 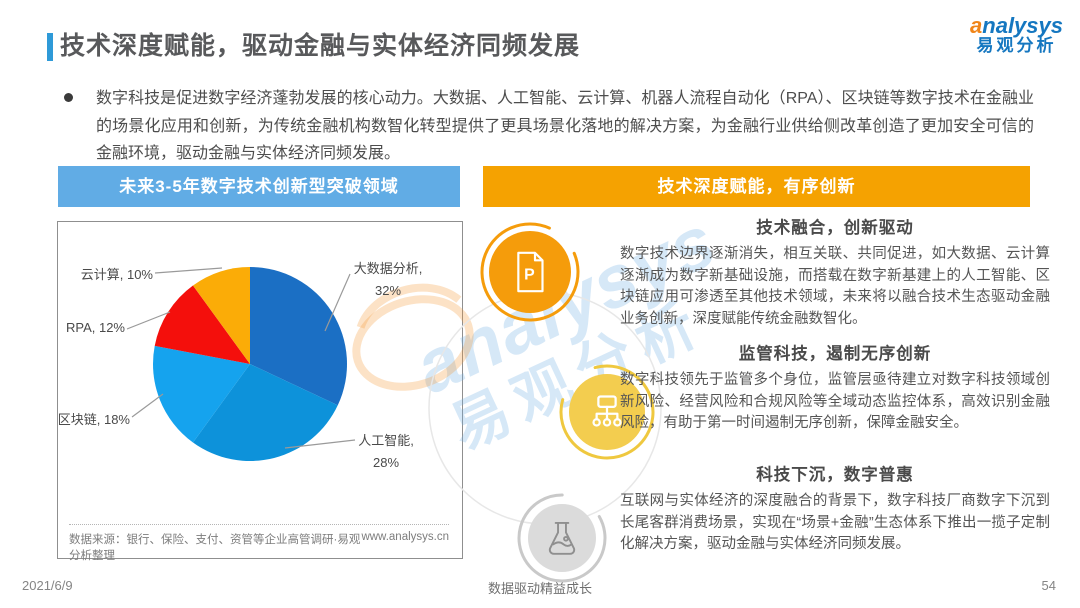 What do you see at coordinates (405, 537) in the screenshot?
I see `website-text: www.analysys.cn` at bounding box center [405, 537].